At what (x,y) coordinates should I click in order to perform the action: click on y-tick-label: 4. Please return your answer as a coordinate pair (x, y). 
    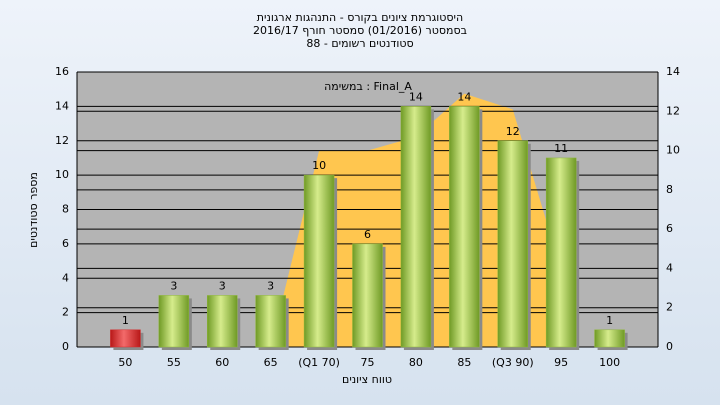
    Looking at the image, I should click on (65, 277).